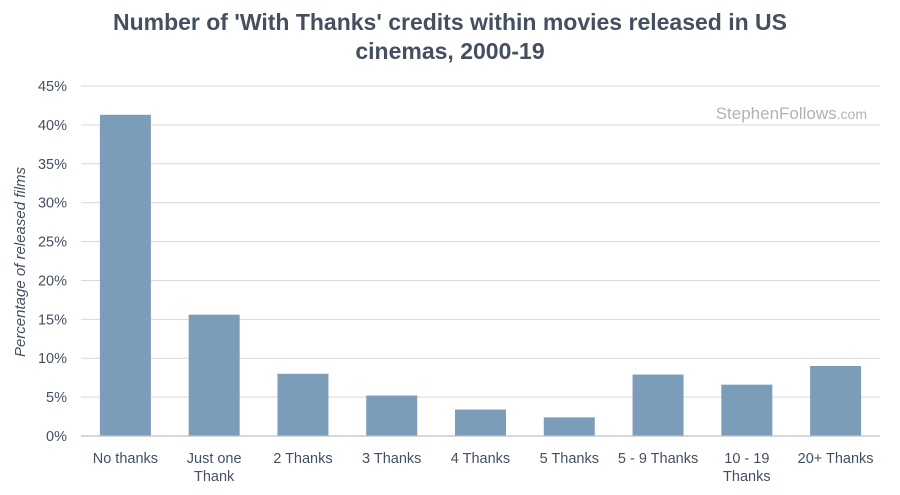 This screenshot has width=900, height=495. Describe the element at coordinates (302, 459) in the screenshot. I see `x-tick-label: 2 Thanks` at that location.